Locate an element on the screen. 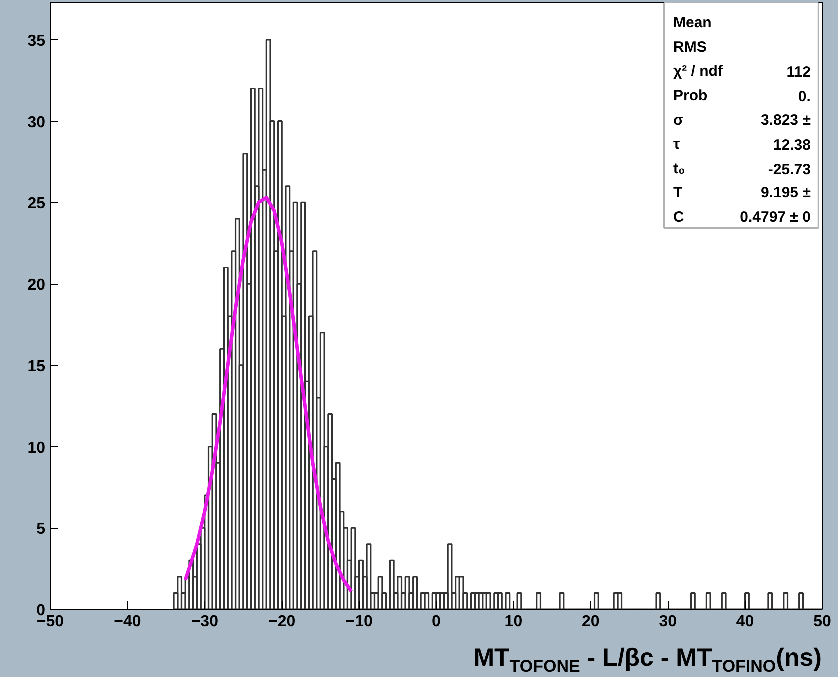 The image size is (838, 677). annotation: Prob is located at coordinates (691, 95).